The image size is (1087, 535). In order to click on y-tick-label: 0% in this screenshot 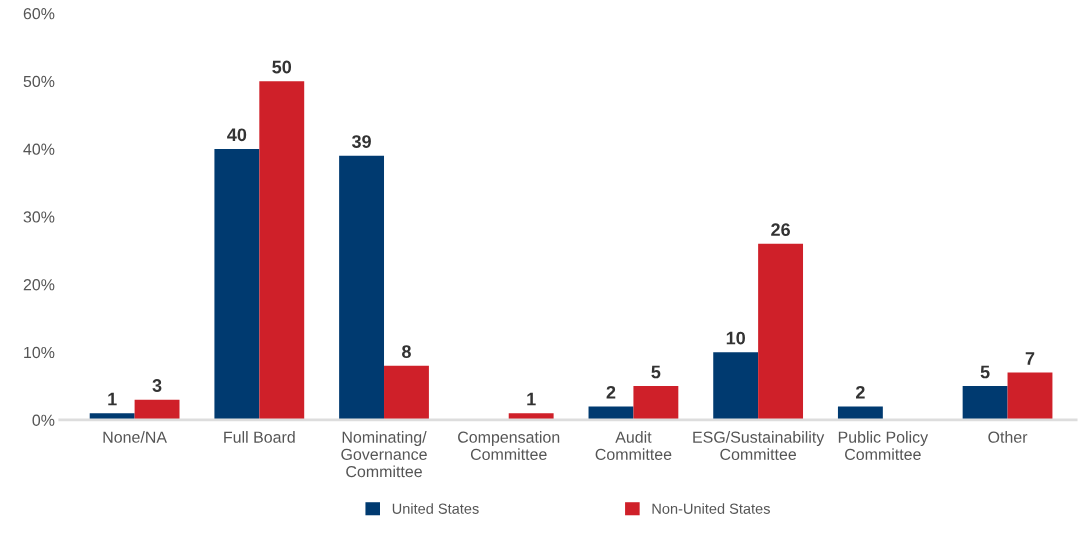, I will do `click(43, 420)`.